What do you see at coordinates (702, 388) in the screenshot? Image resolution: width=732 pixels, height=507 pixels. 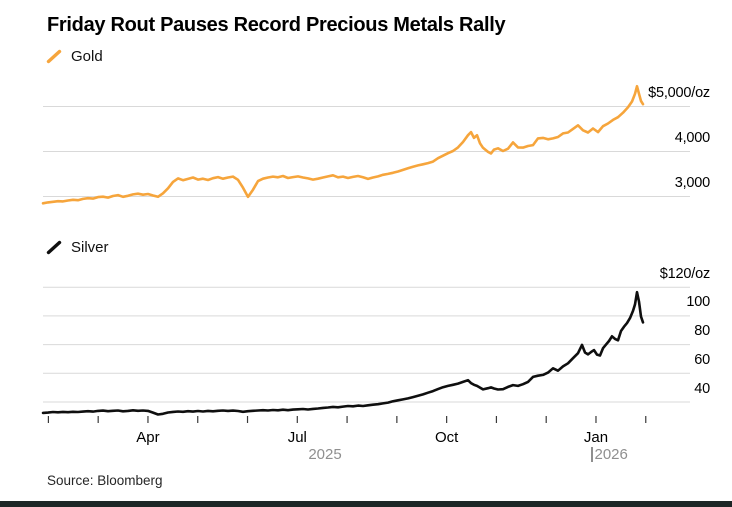 I see `silver-y-axis-label: 40` at bounding box center [702, 388].